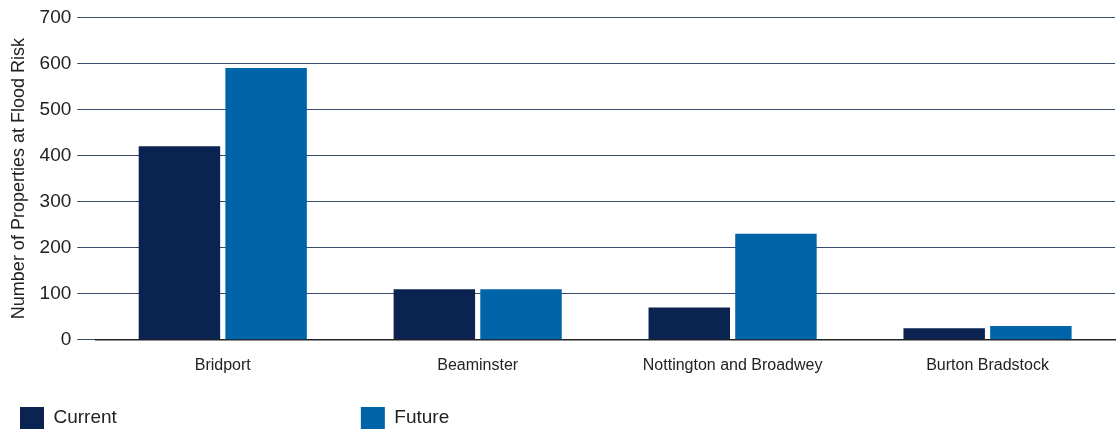  Describe the element at coordinates (55, 200) in the screenshot. I see `y-tick-label: 300` at that location.